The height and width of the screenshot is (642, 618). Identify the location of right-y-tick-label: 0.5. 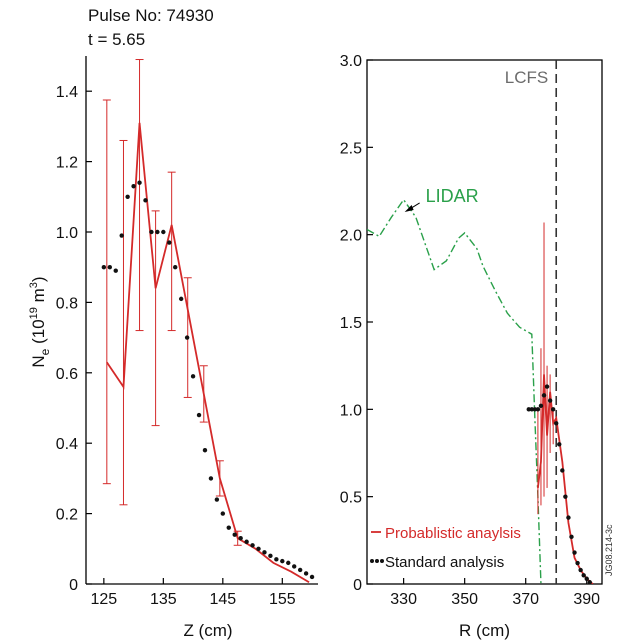
(351, 498).